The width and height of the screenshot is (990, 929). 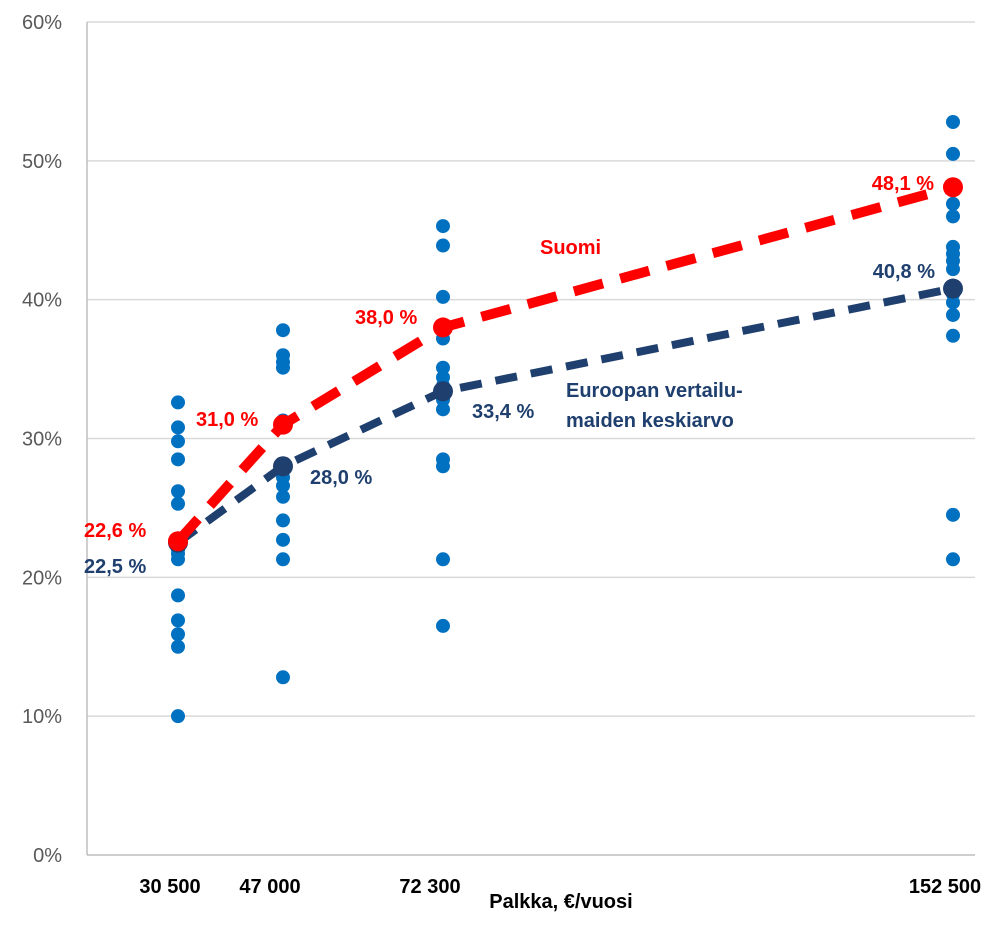 I want to click on y-tick-label: 50%, so click(x=42, y=162).